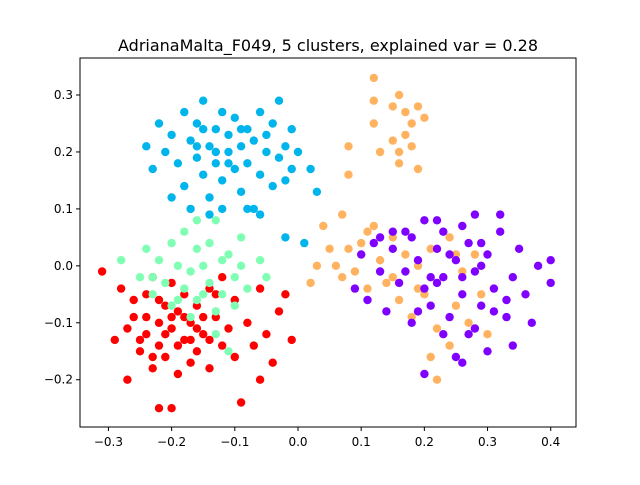 This screenshot has height=485, width=640. I want to click on x-tick-label: 0.3, so click(487, 442).